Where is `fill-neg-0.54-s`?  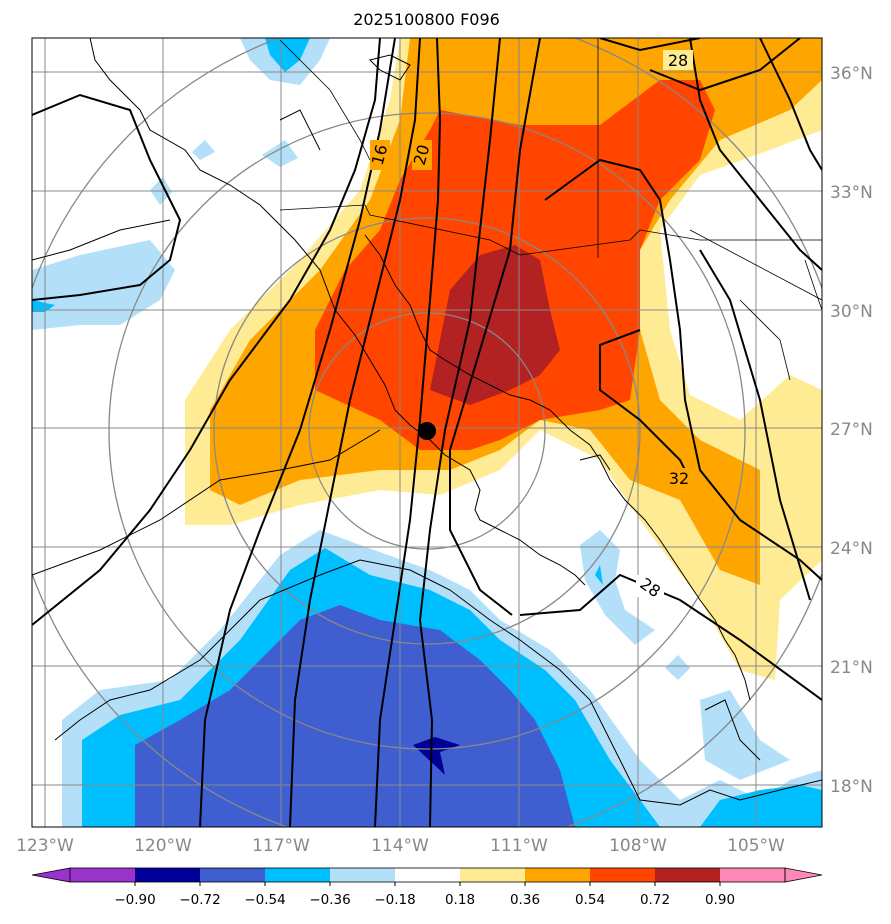
fill-neg-0.54-s is located at coordinates (355, 716).